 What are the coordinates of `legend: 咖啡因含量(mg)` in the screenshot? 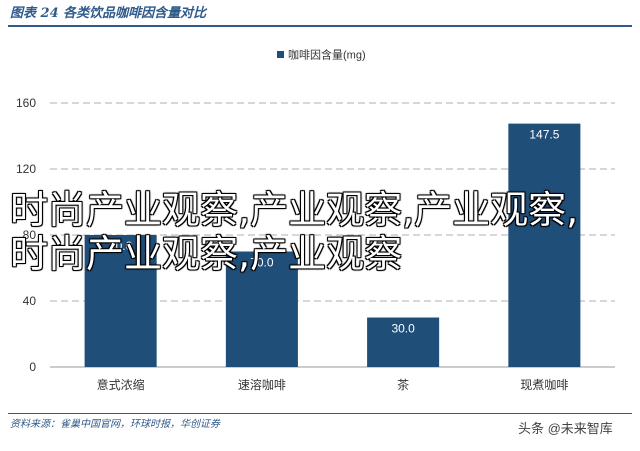 It's located at (321, 55).